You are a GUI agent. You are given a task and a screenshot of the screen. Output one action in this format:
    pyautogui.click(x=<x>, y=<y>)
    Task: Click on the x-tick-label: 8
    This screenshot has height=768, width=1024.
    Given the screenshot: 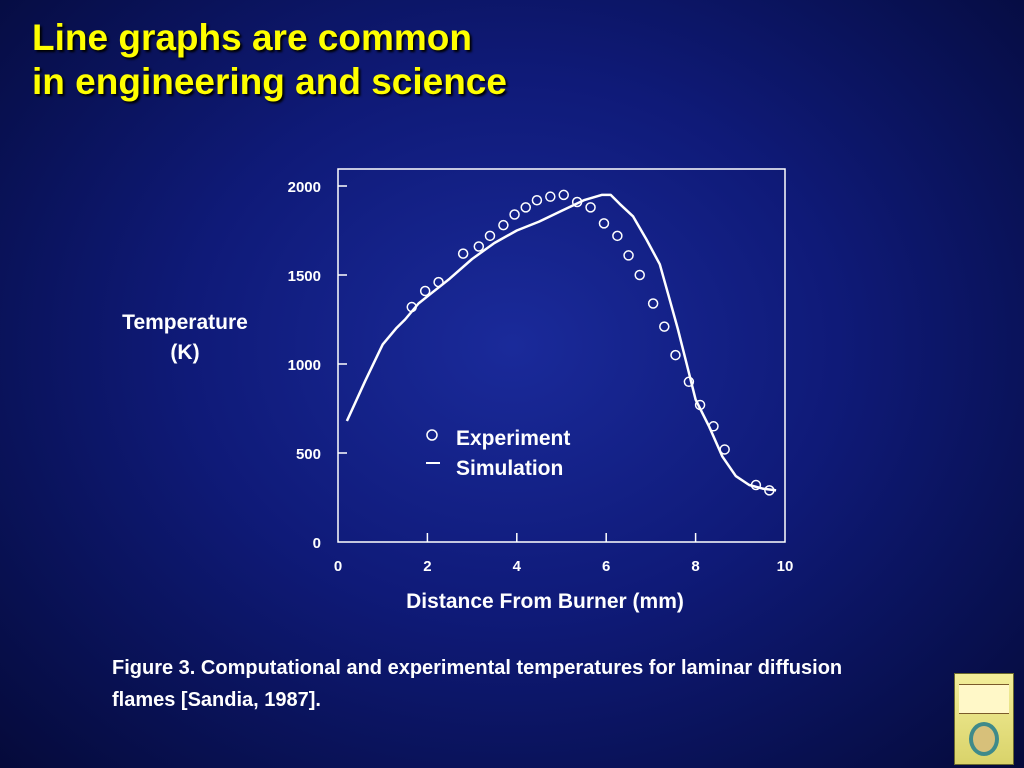 What is the action you would take?
    pyautogui.click(x=695, y=566)
    